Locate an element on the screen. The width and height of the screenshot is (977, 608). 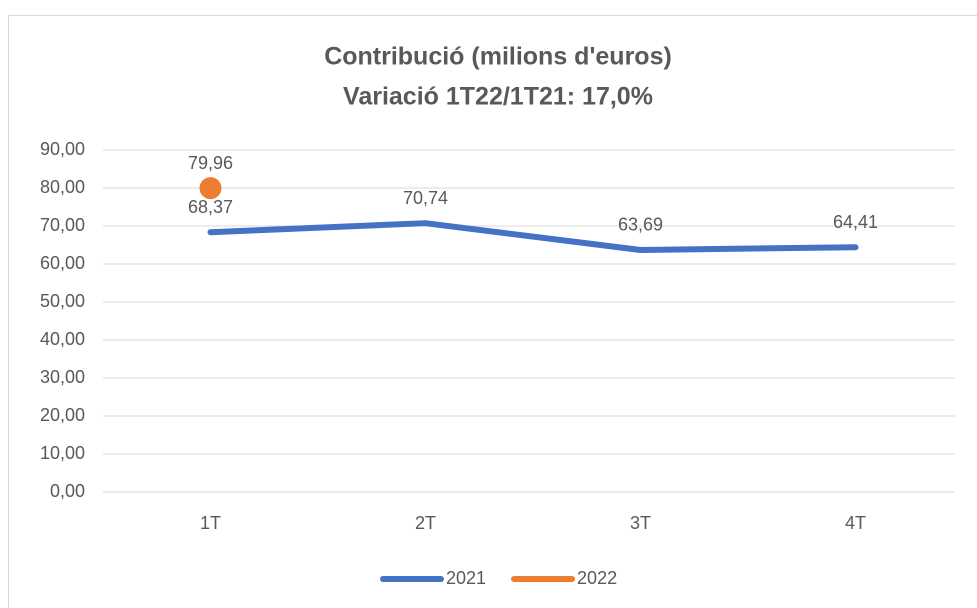
x-tick-label: 4T is located at coordinates (855, 523).